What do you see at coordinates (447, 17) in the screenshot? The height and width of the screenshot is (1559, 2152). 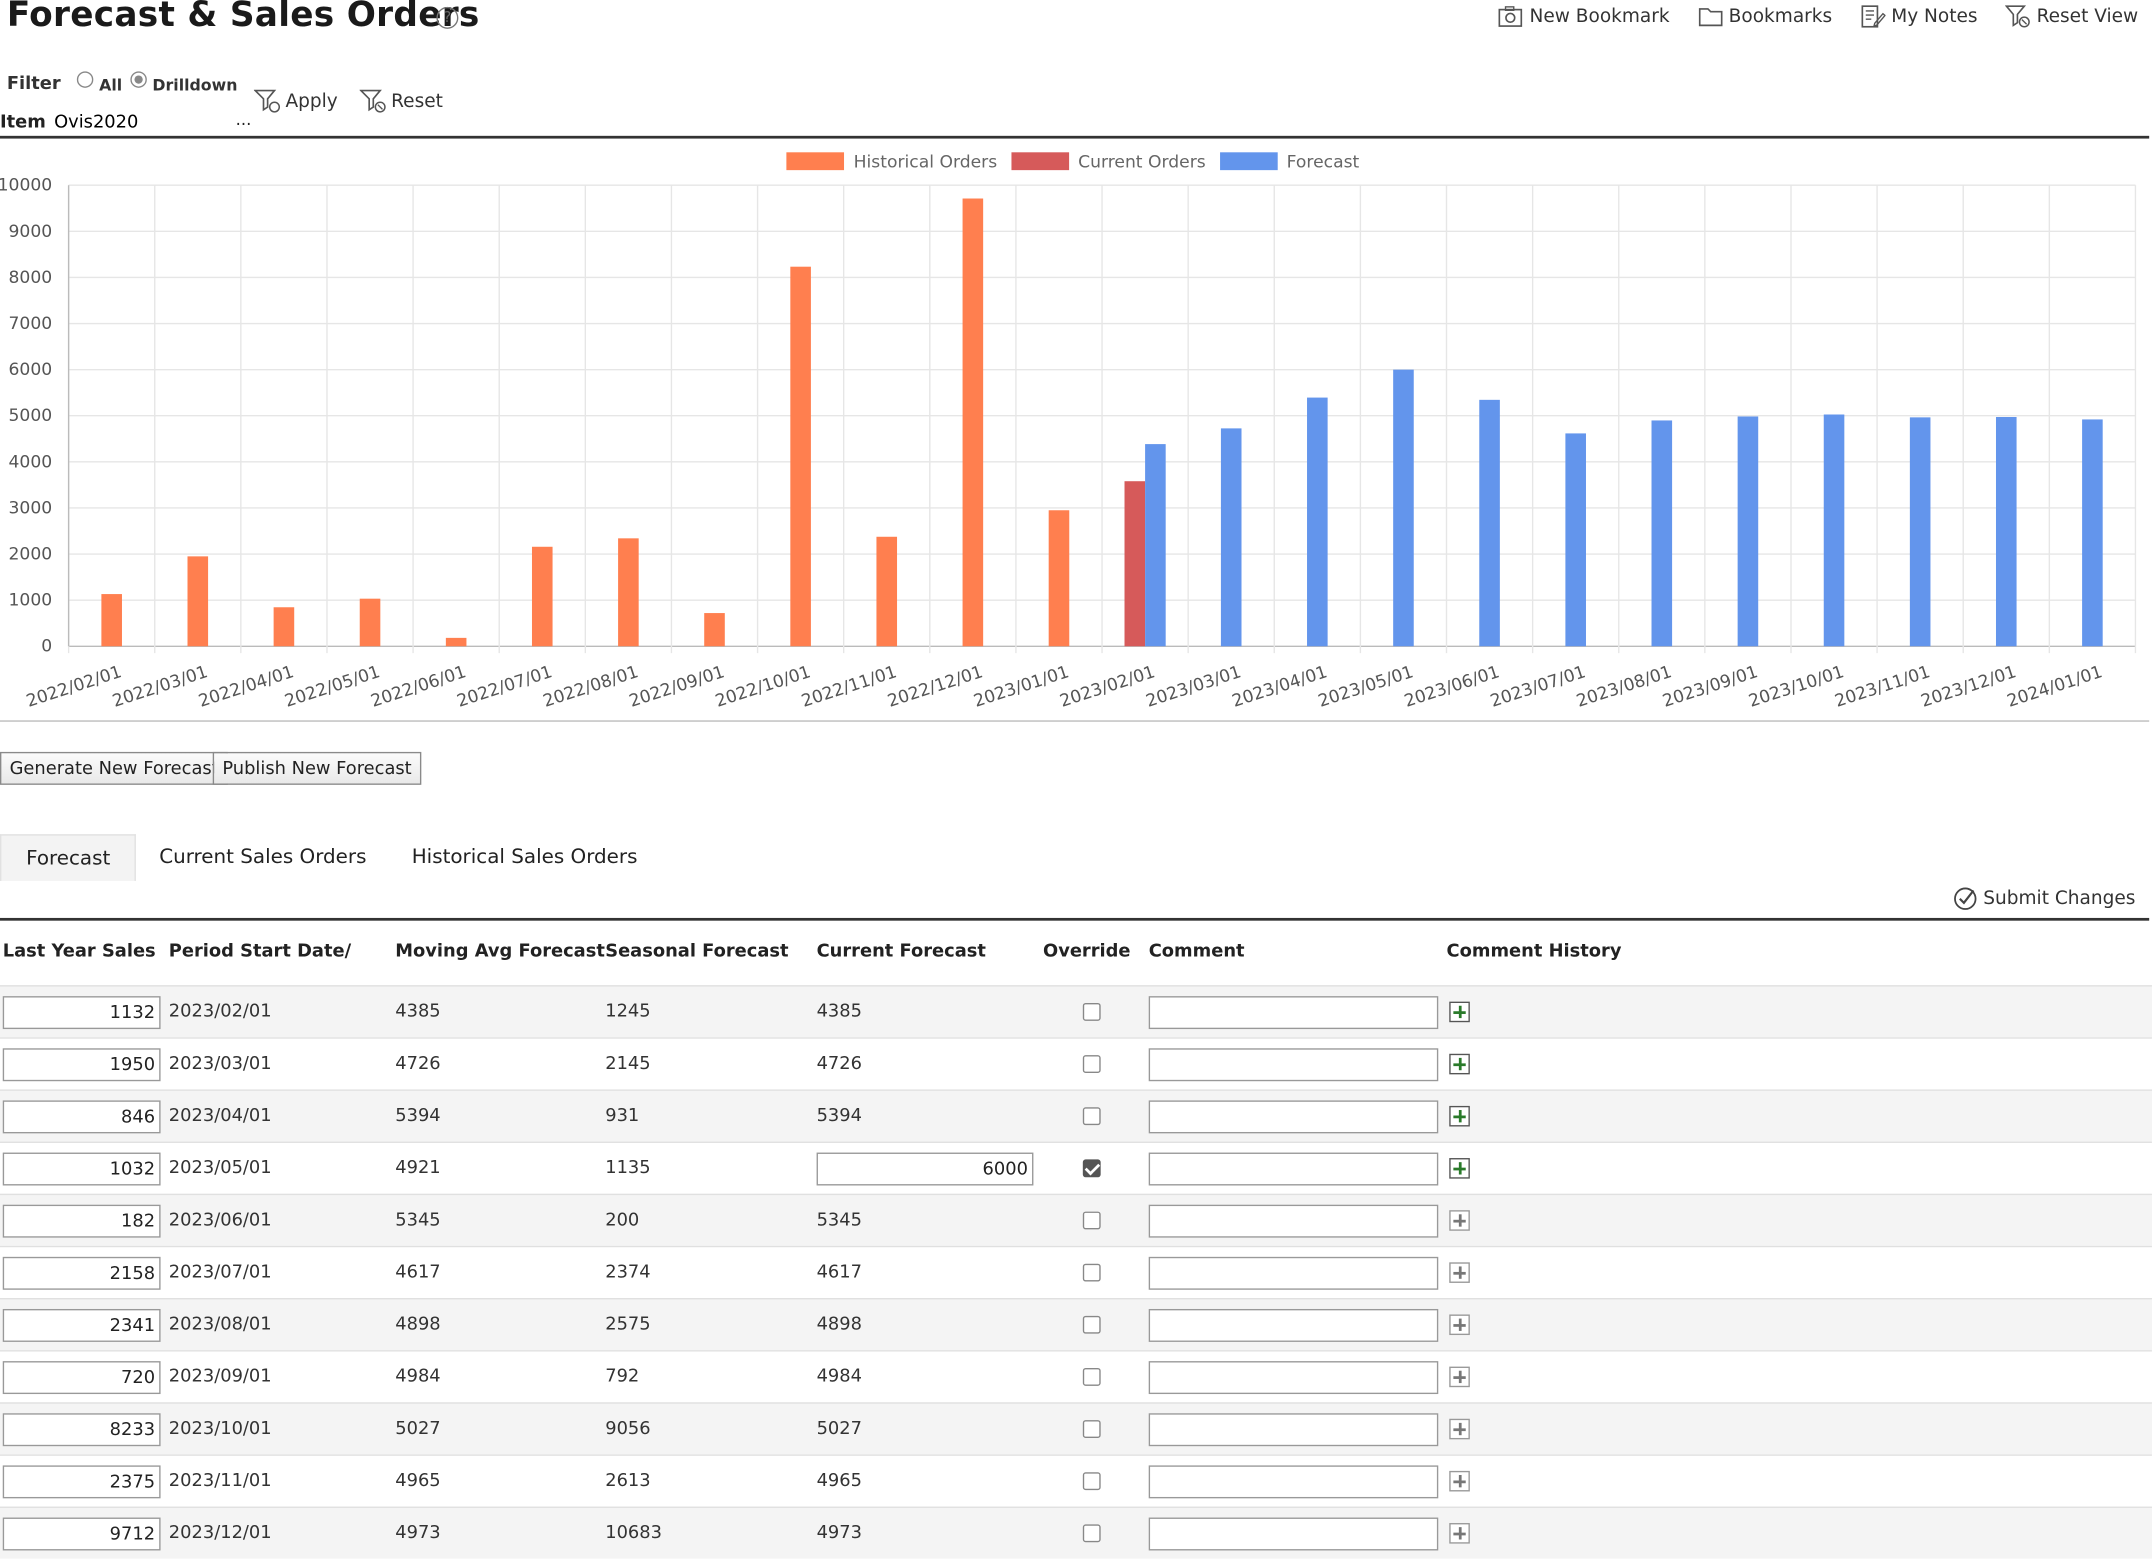 I see `help-icon: ?` at bounding box center [447, 17].